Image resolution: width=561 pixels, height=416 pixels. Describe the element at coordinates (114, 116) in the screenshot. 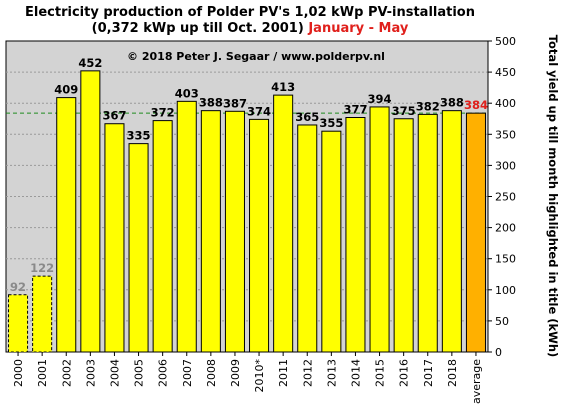

I see `bar-value-label: 367` at that location.